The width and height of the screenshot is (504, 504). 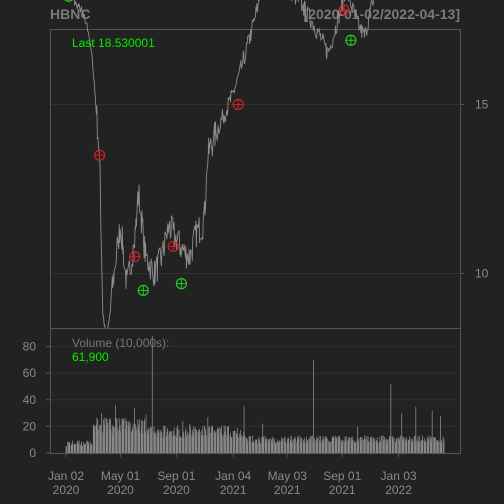 I want to click on x-tick-label-date: Jan 02, so click(x=66, y=476).